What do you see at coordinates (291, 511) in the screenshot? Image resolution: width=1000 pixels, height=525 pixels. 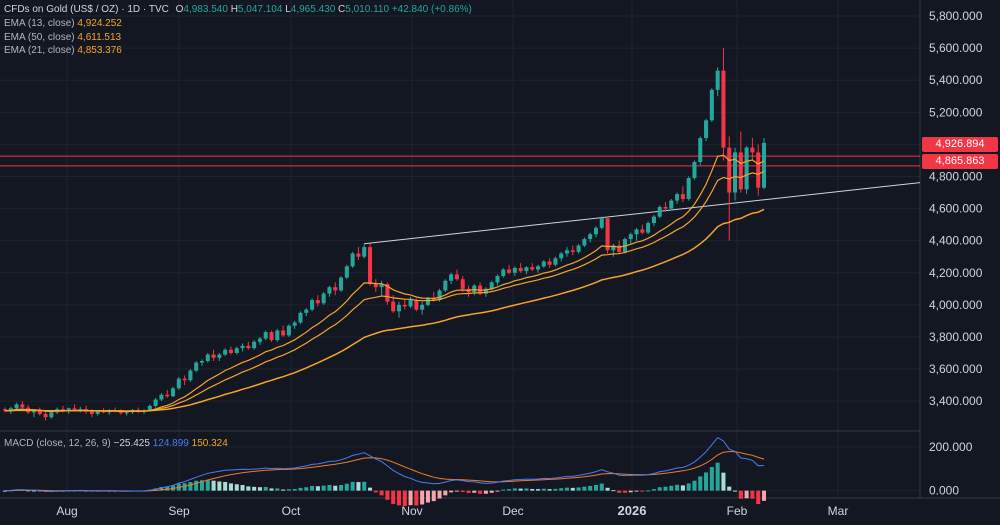 I see `time-tick-label: Oct` at bounding box center [291, 511].